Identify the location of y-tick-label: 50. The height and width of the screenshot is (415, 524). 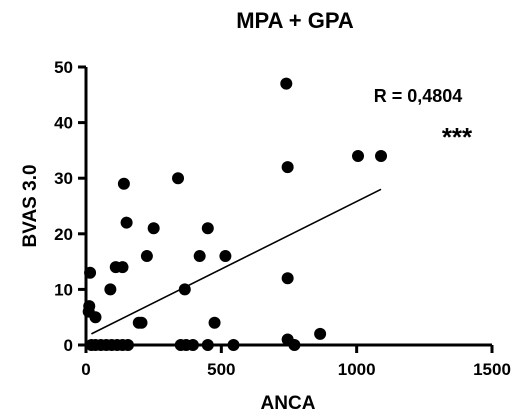
(63, 67).